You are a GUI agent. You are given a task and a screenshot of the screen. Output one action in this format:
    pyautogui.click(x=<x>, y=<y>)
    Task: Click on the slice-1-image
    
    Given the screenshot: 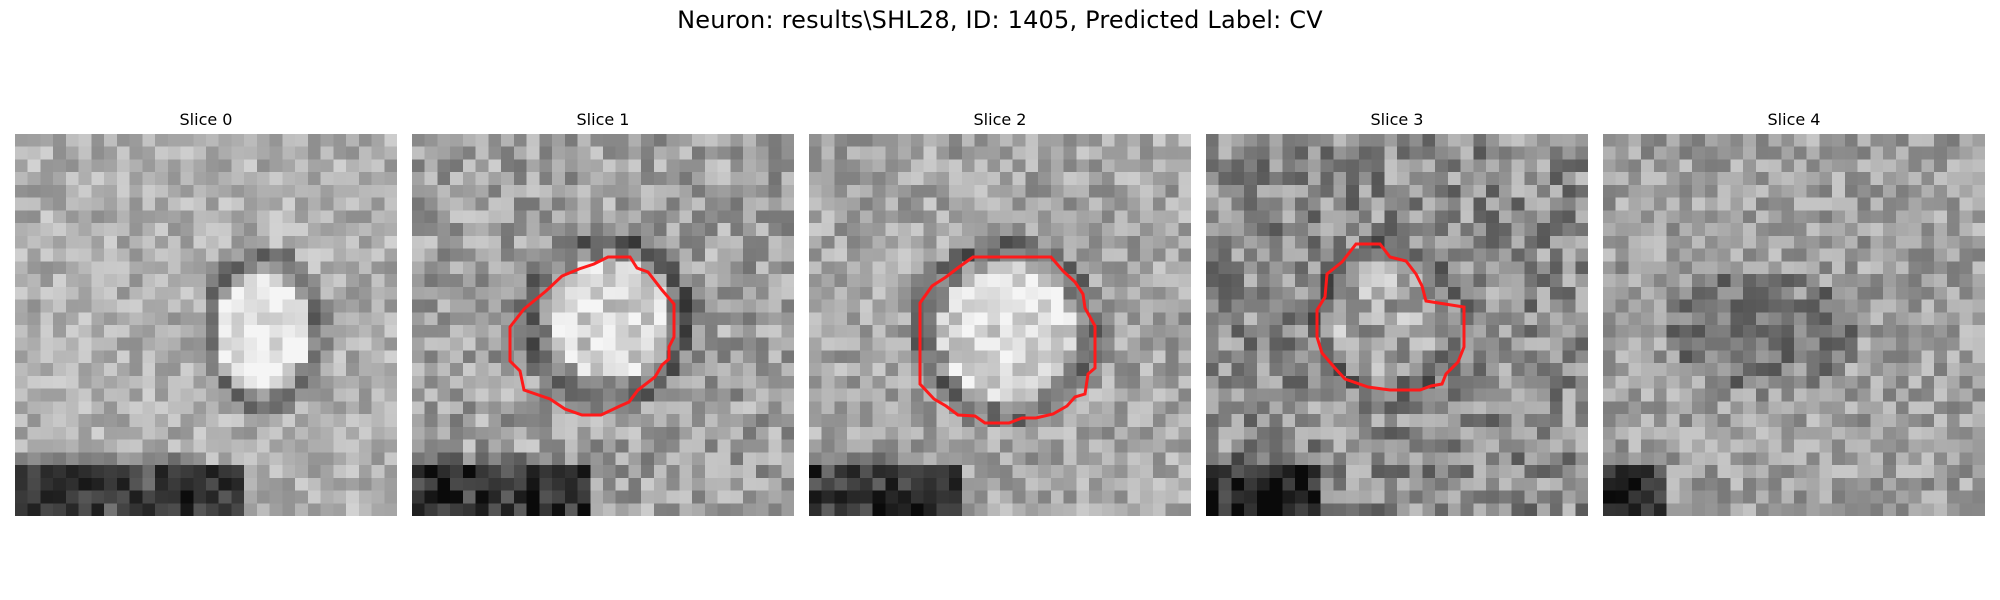 What is the action you would take?
    pyautogui.click(x=603, y=325)
    